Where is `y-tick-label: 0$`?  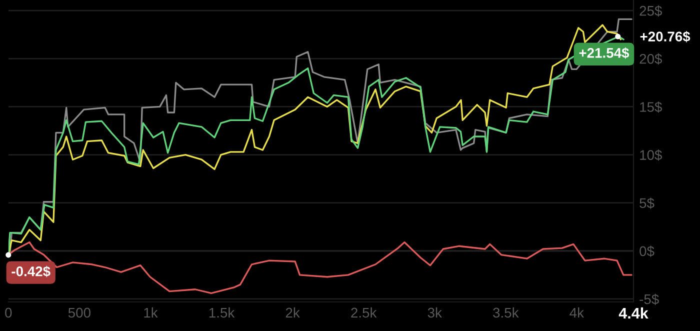 y-tick-label: 0$ is located at coordinates (647, 251).